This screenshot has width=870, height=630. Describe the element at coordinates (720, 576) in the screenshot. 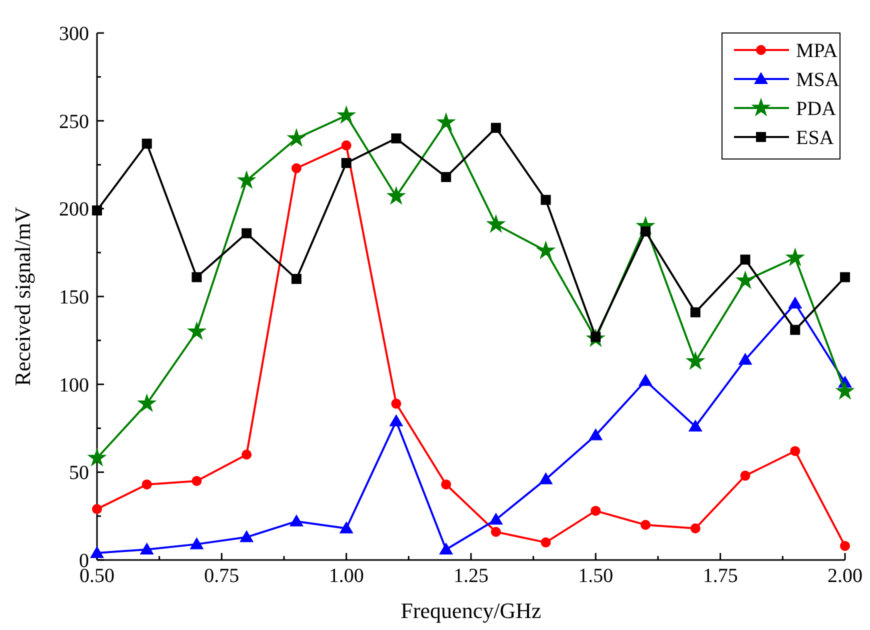

I see `x-tick-label: 1.75` at that location.